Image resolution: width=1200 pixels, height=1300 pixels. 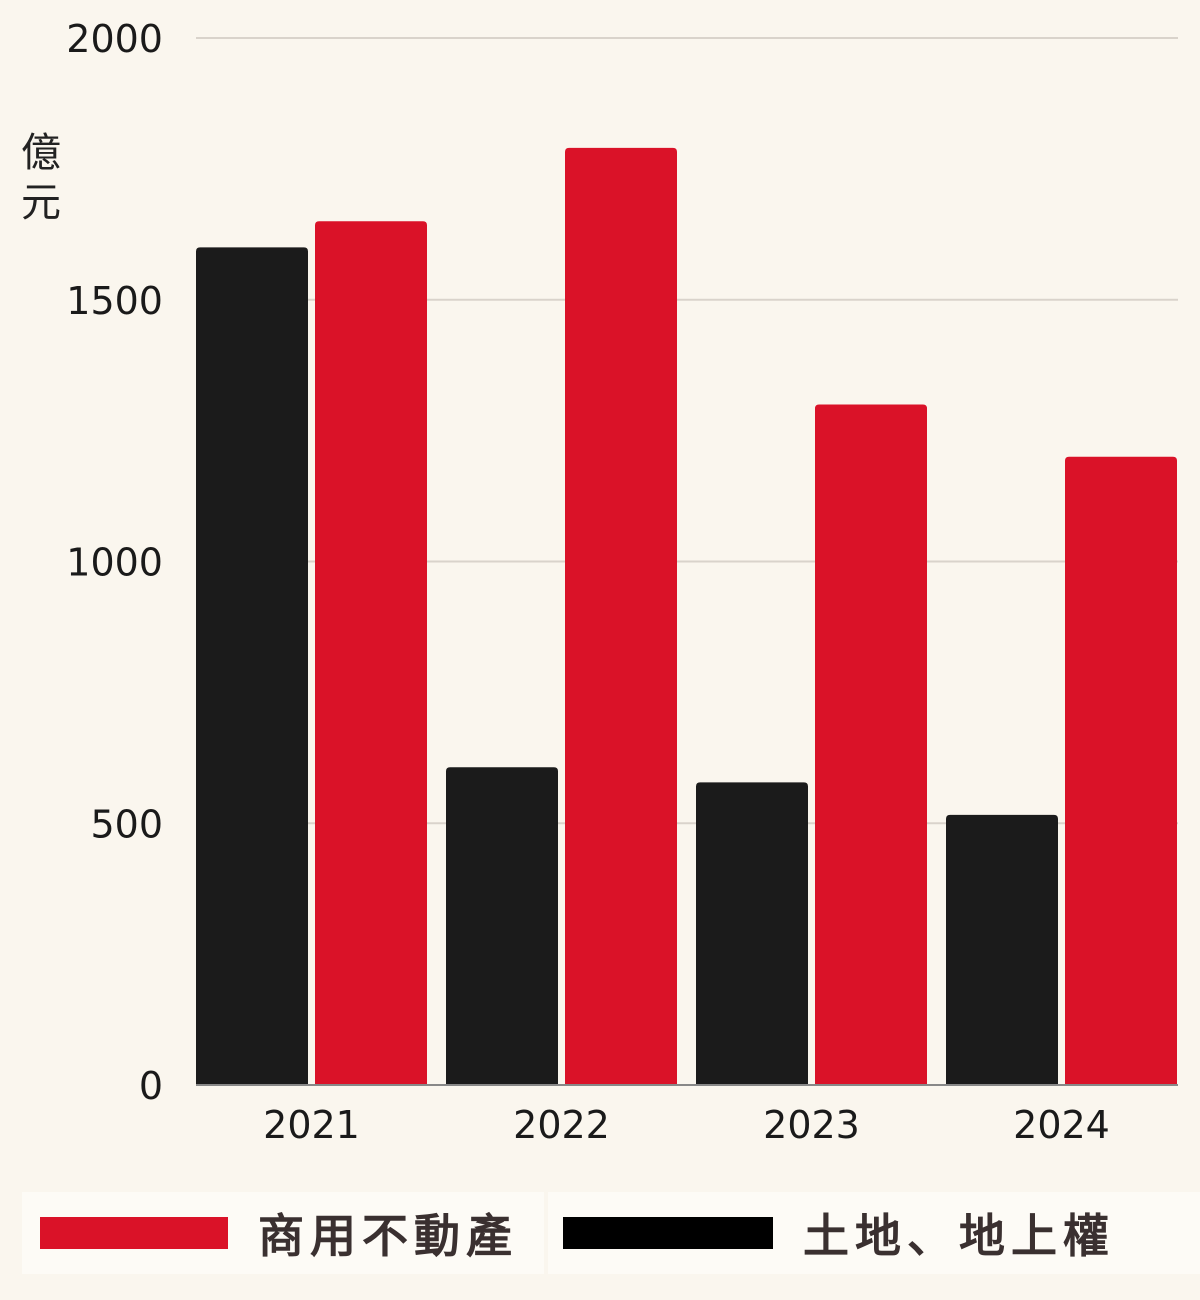 I want to click on bar-2021-commercial, so click(x=371, y=653).